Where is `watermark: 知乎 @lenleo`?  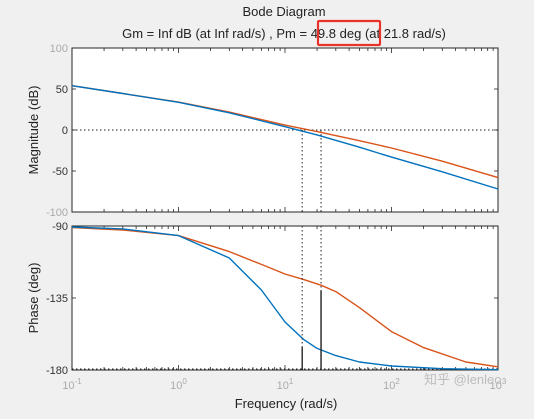
watermark: 知乎 @lenleo is located at coordinates (463, 379).